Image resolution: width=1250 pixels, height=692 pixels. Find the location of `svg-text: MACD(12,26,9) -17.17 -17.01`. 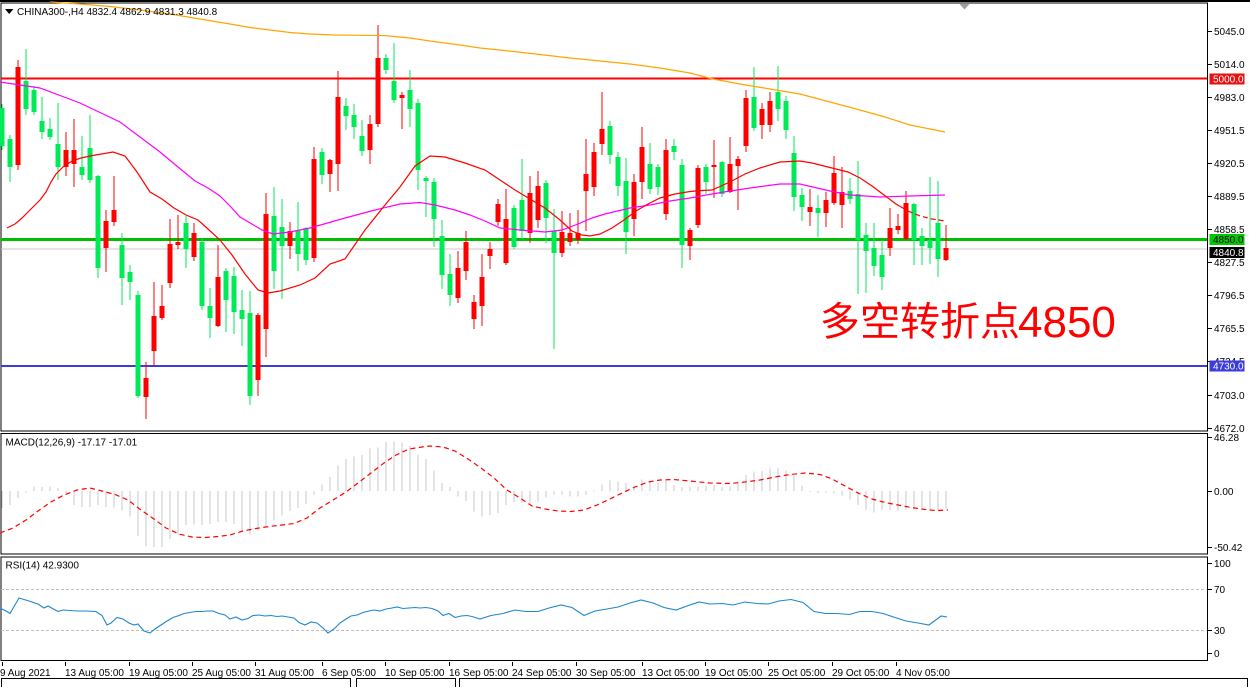

svg-text: MACD(12,26,9) -17.17 -17.01 is located at coordinates (72, 443).